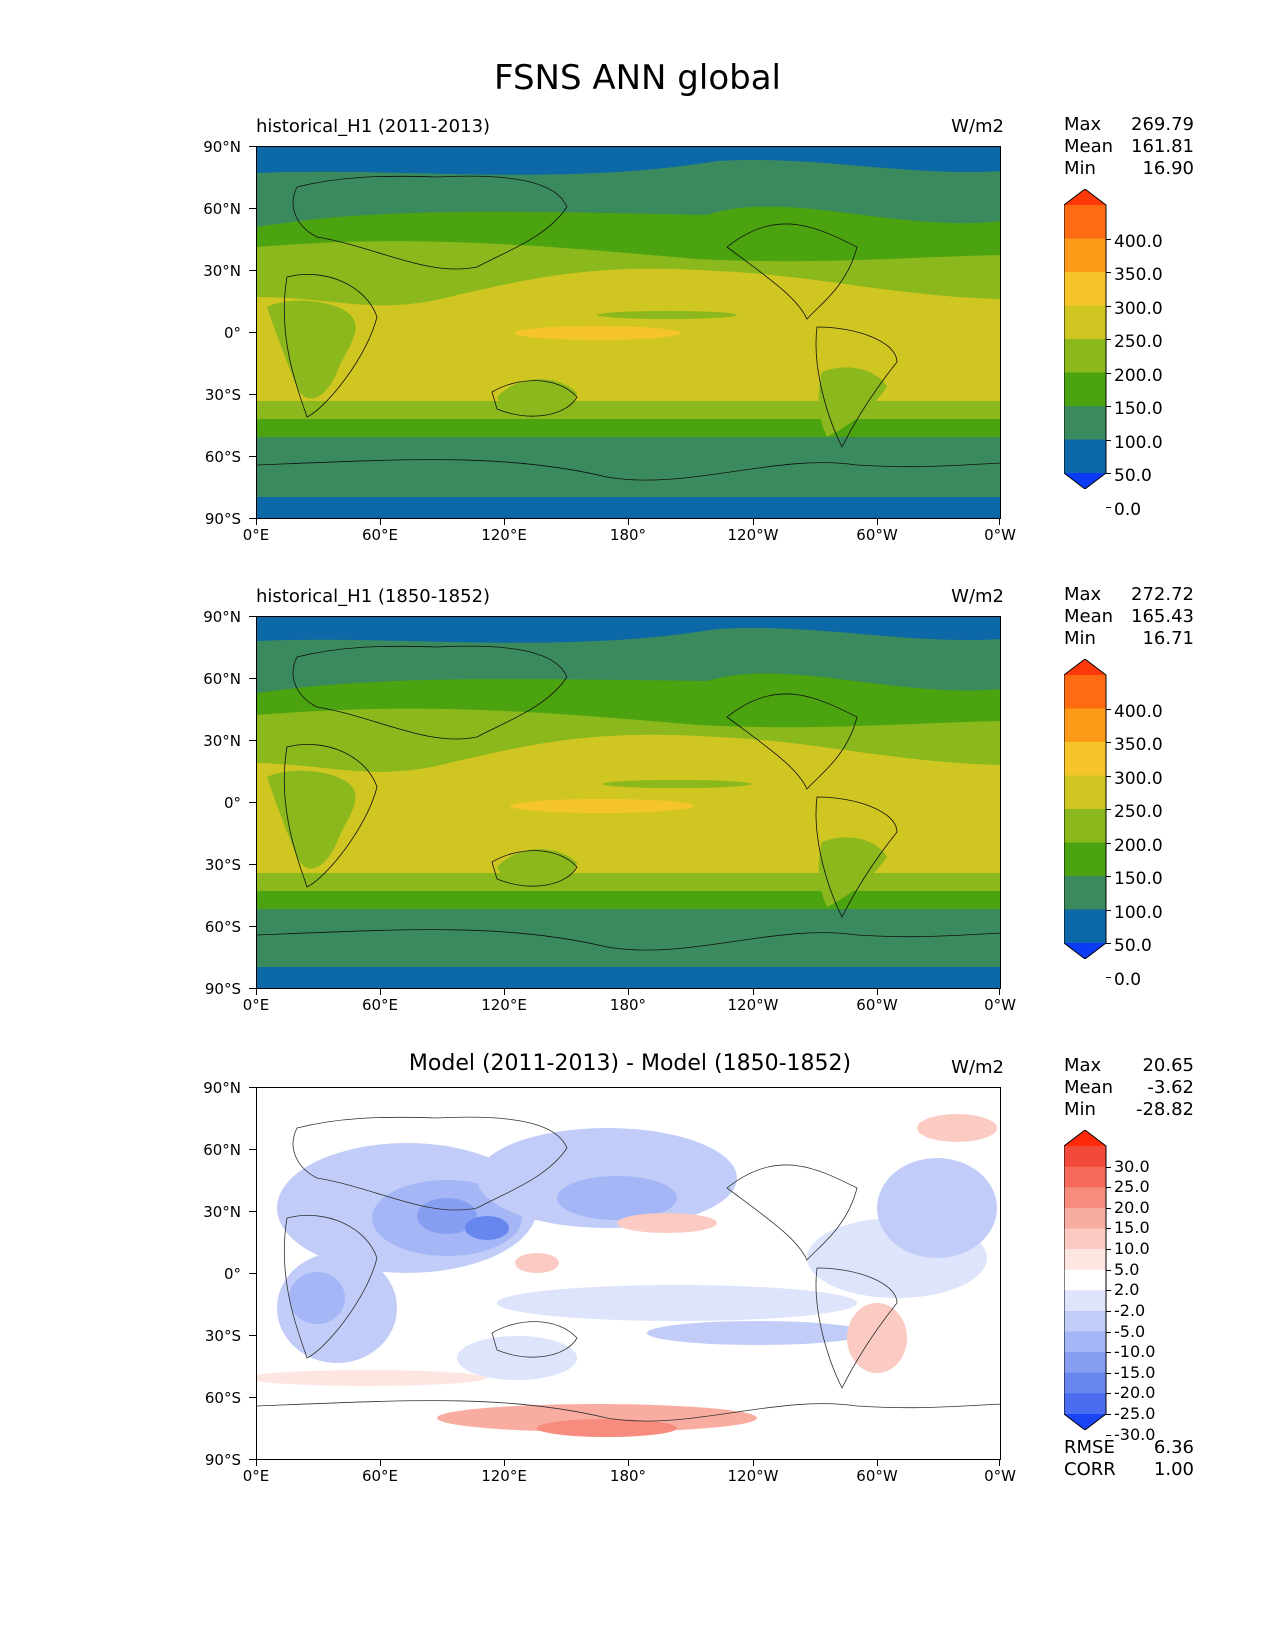  What do you see at coordinates (222, 457) in the screenshot?
I see `lat-label: 60°S` at bounding box center [222, 457].